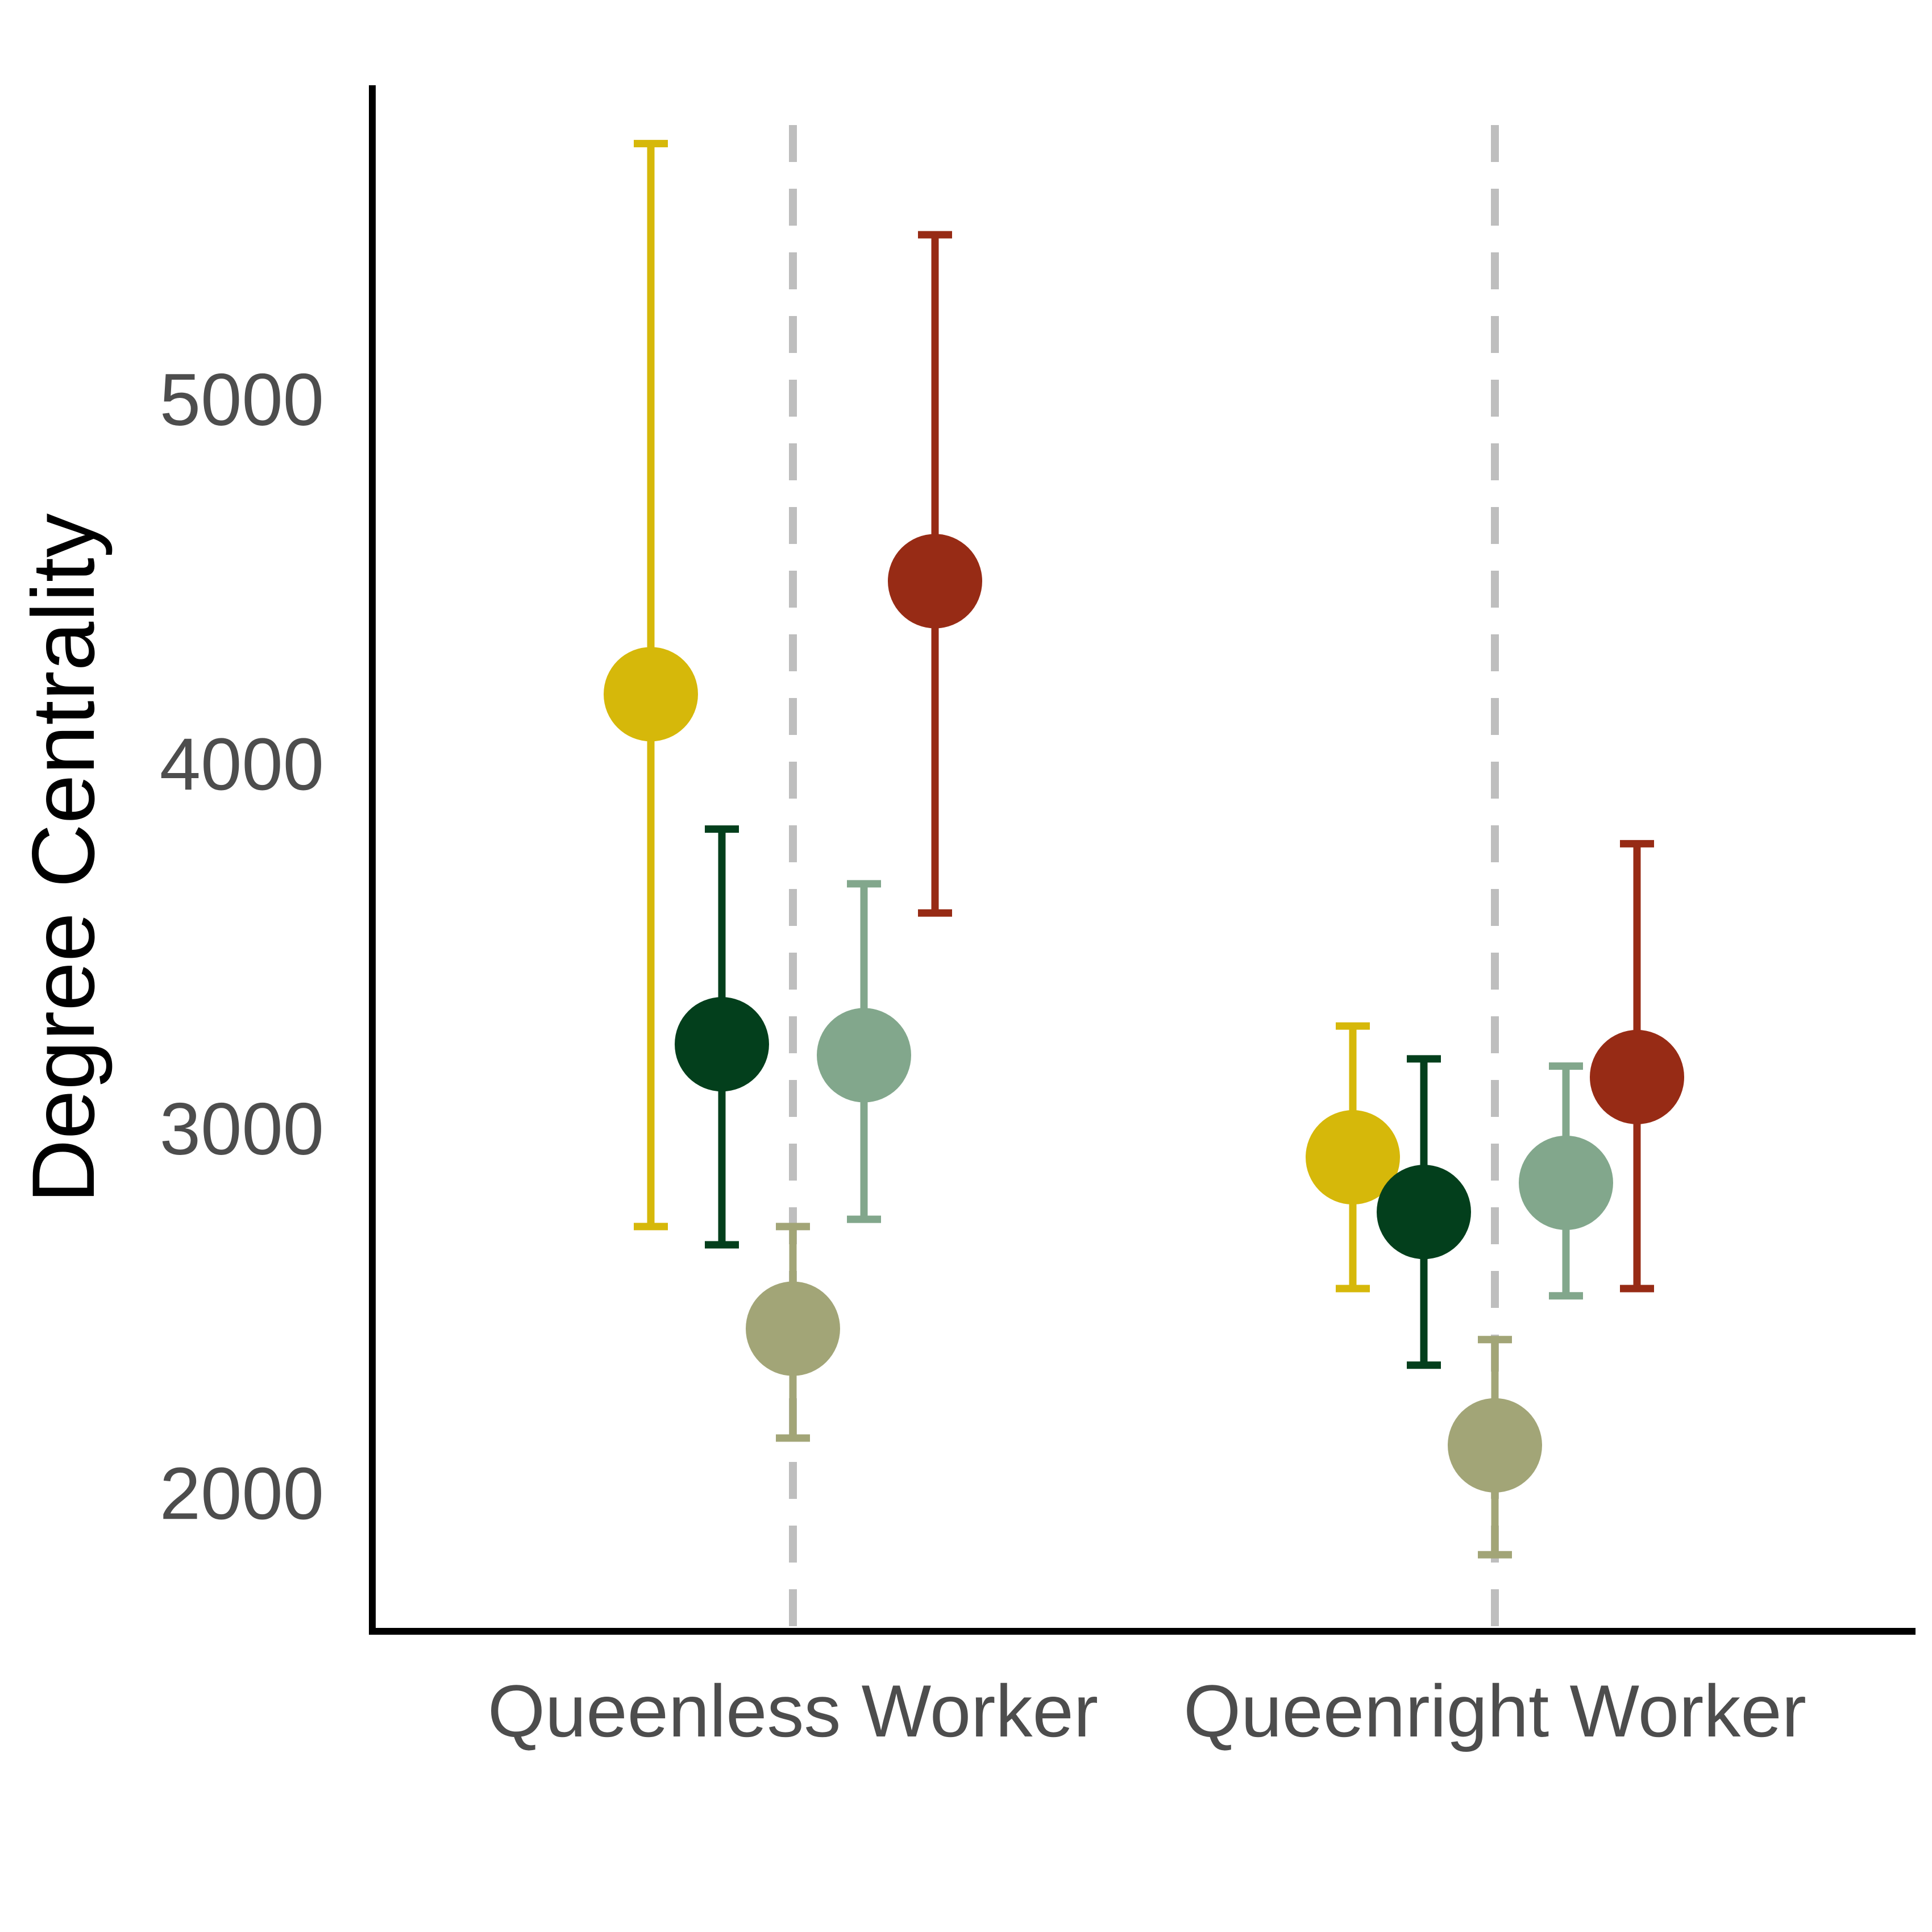 The width and height of the screenshot is (1932, 1932). What do you see at coordinates (1495, 1711) in the screenshot?
I see `x-tick-label: Queenright Worker` at bounding box center [1495, 1711].